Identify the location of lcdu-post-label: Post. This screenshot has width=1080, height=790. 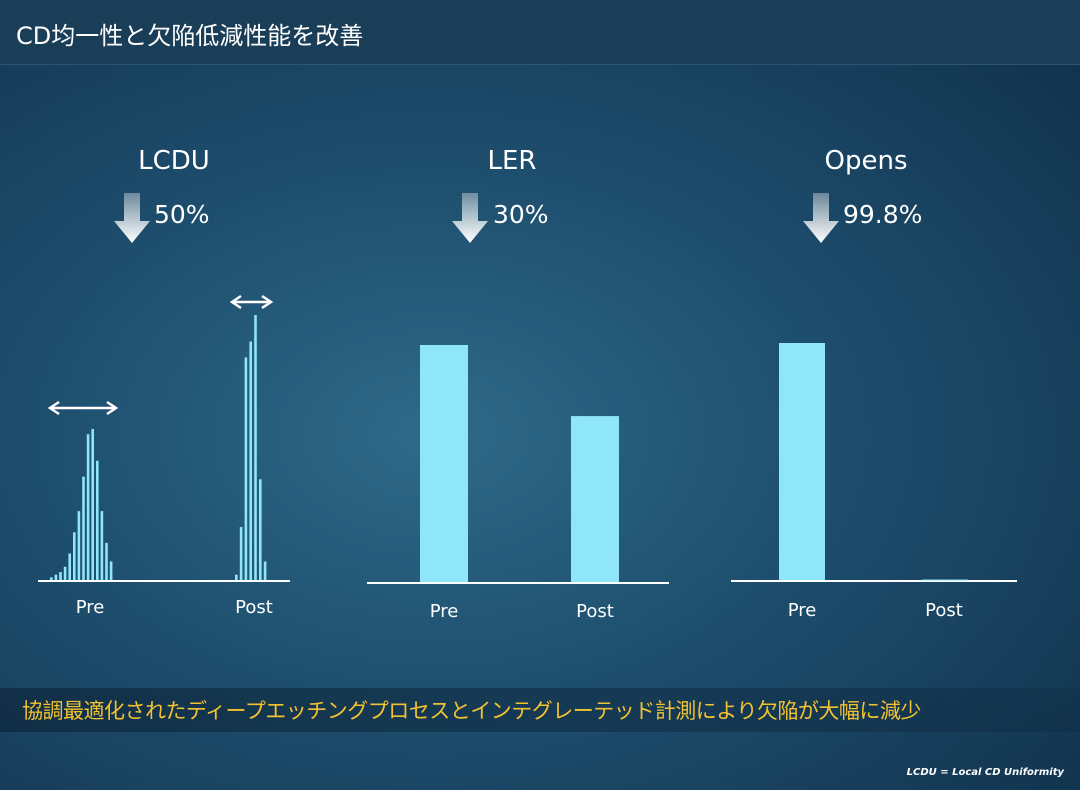
(254, 607).